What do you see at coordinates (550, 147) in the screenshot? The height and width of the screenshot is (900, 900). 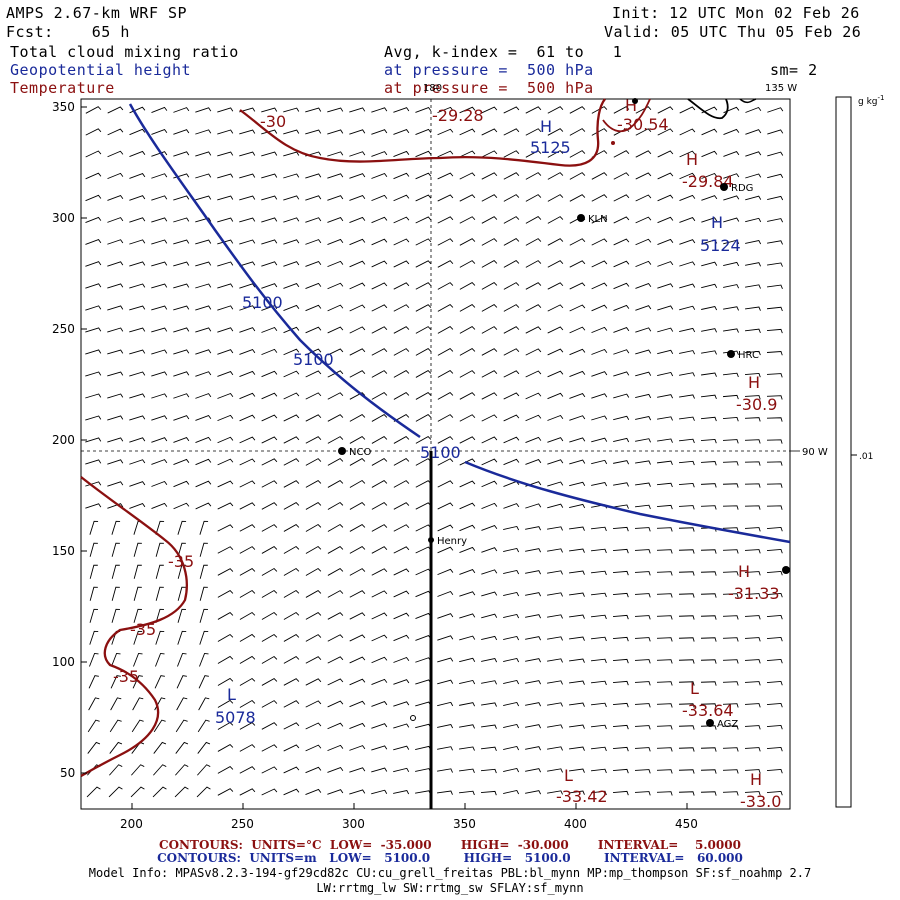 I see `height-label: 5125` at bounding box center [550, 147].